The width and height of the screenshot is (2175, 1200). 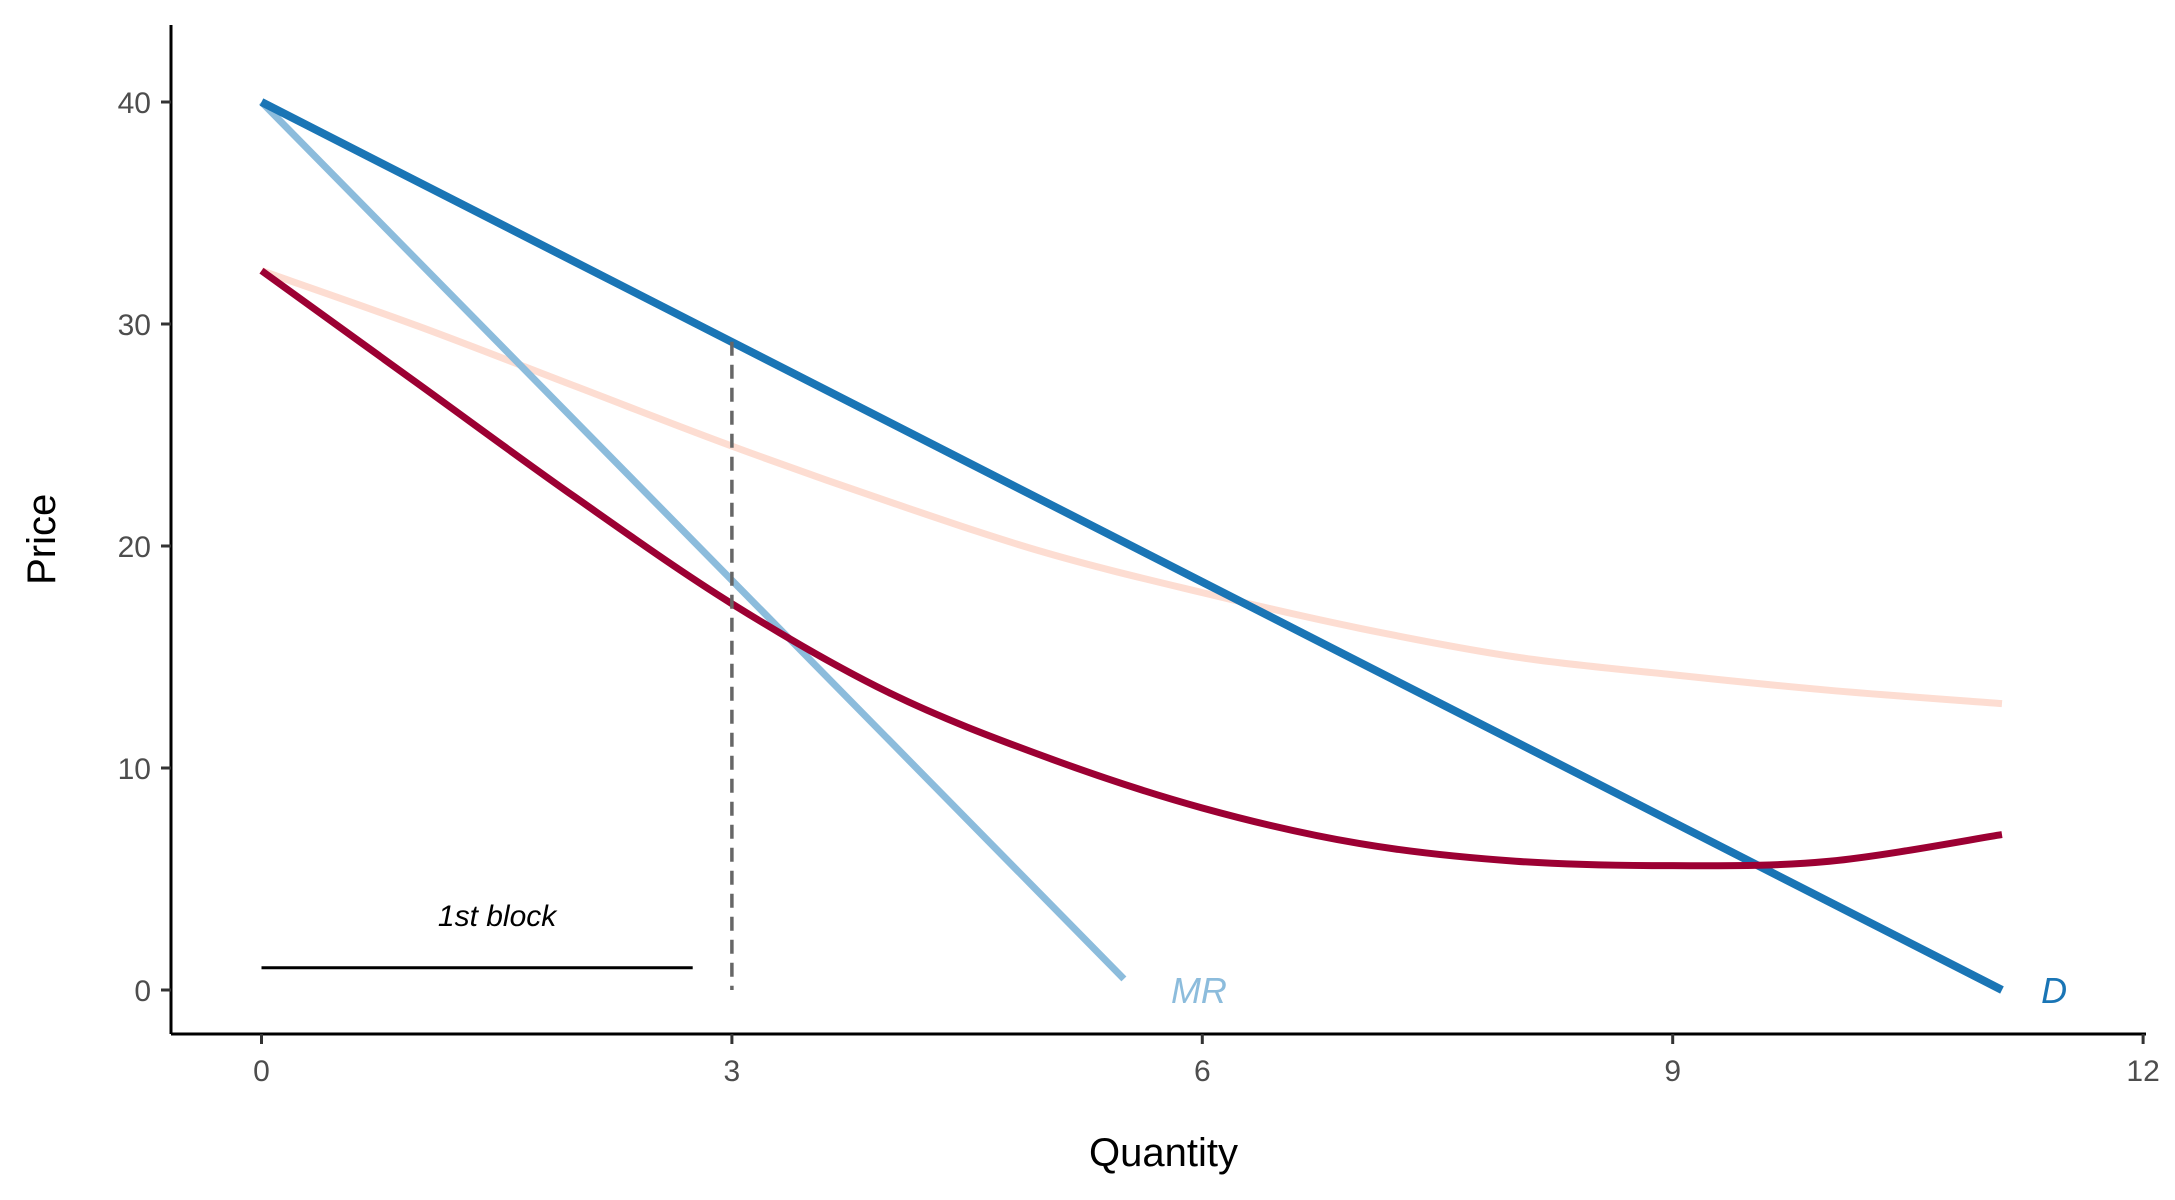 What do you see at coordinates (1672, 1071) in the screenshot?
I see `x-tick-label: 9` at bounding box center [1672, 1071].